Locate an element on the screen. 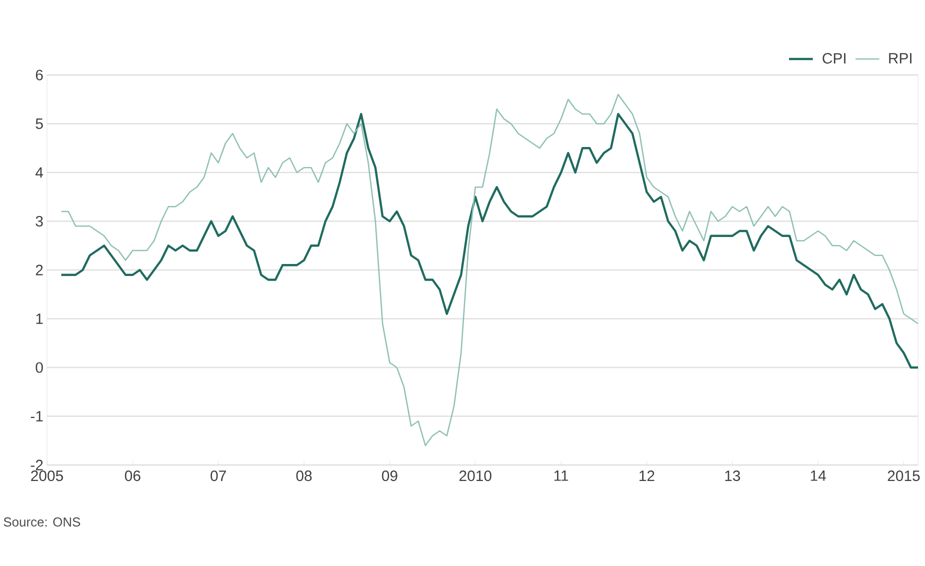 The height and width of the screenshot is (566, 925). y-tick-label: 3 is located at coordinates (39, 221).